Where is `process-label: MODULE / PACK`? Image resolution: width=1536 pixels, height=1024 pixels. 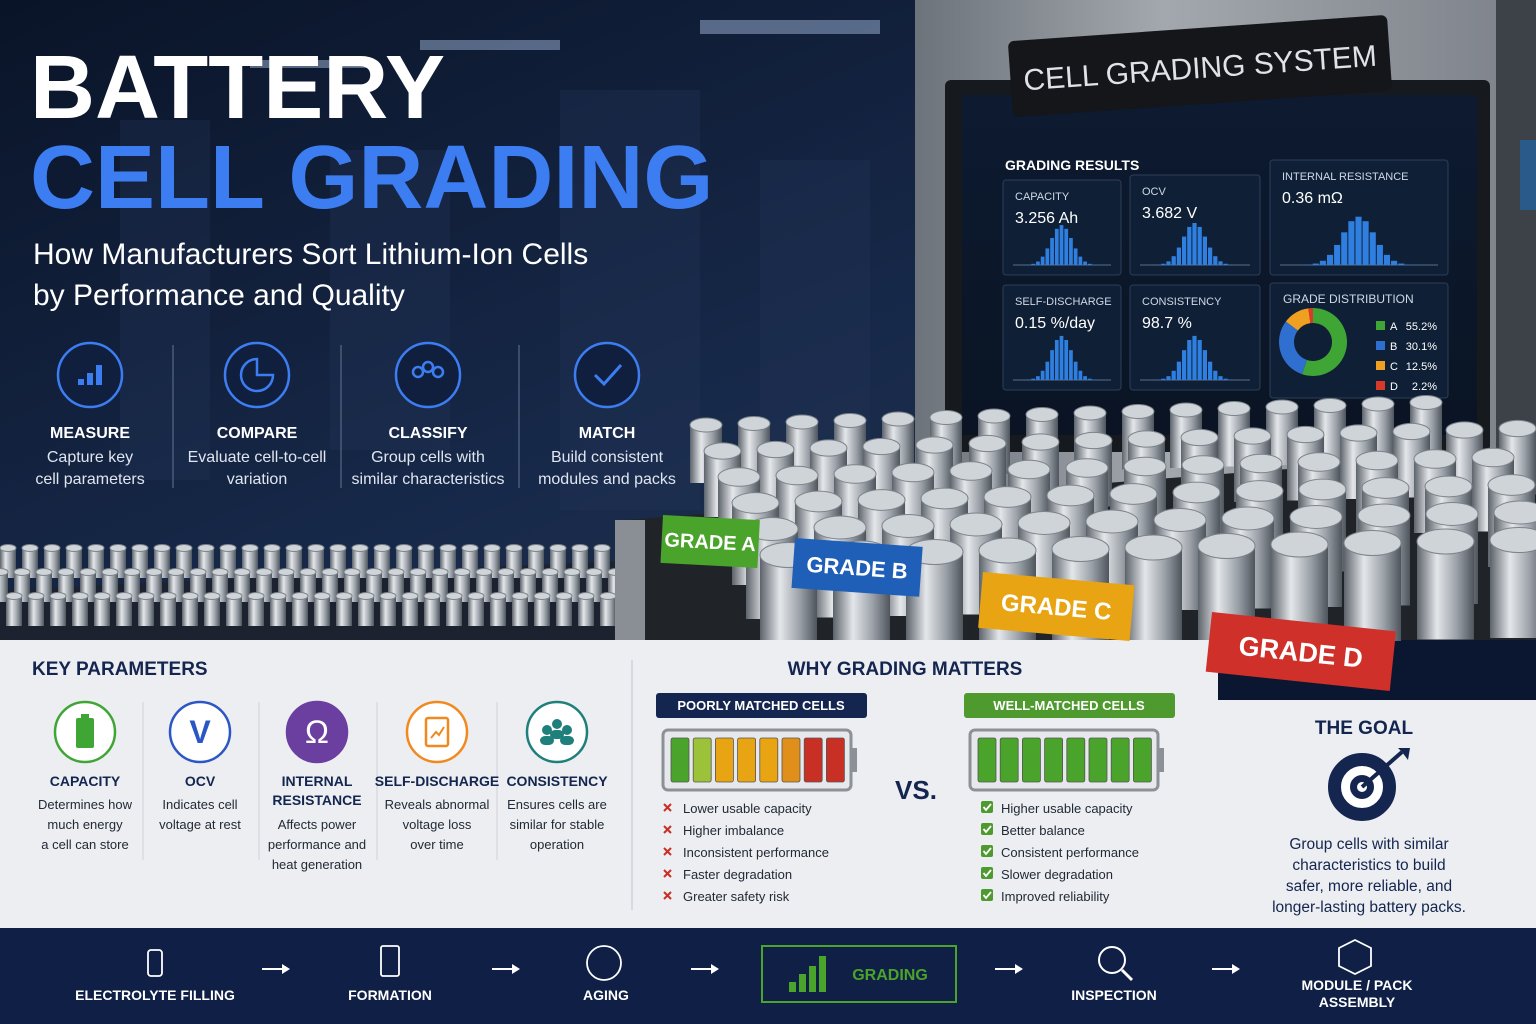
process-label: MODULE / PACK is located at coordinates (1357, 985).